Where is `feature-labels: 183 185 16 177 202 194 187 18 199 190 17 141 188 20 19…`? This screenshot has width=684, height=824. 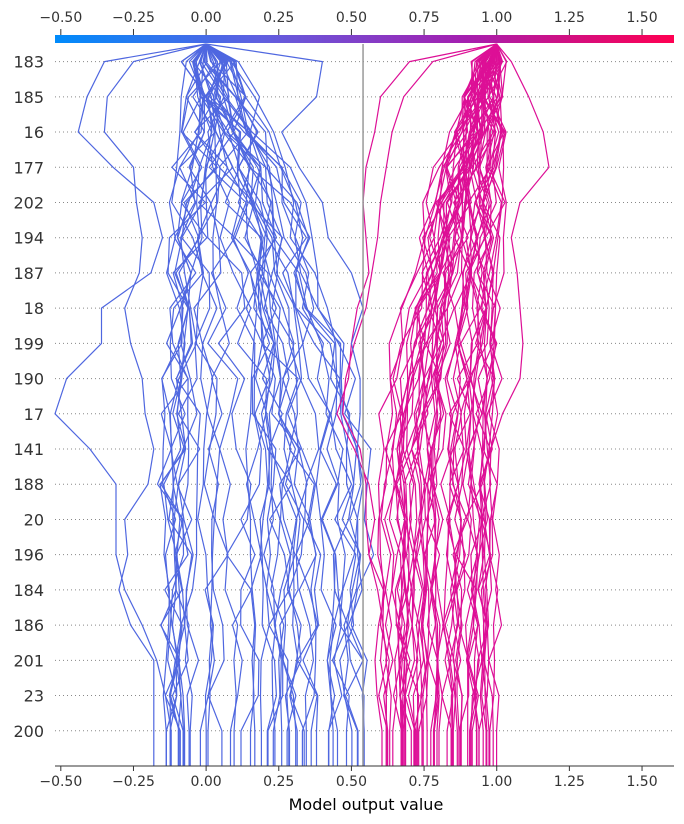
feature-labels: 183 185 16 177 202 194 187 18 199 190 17 141 188 20 19… is located at coordinates (28, 397).